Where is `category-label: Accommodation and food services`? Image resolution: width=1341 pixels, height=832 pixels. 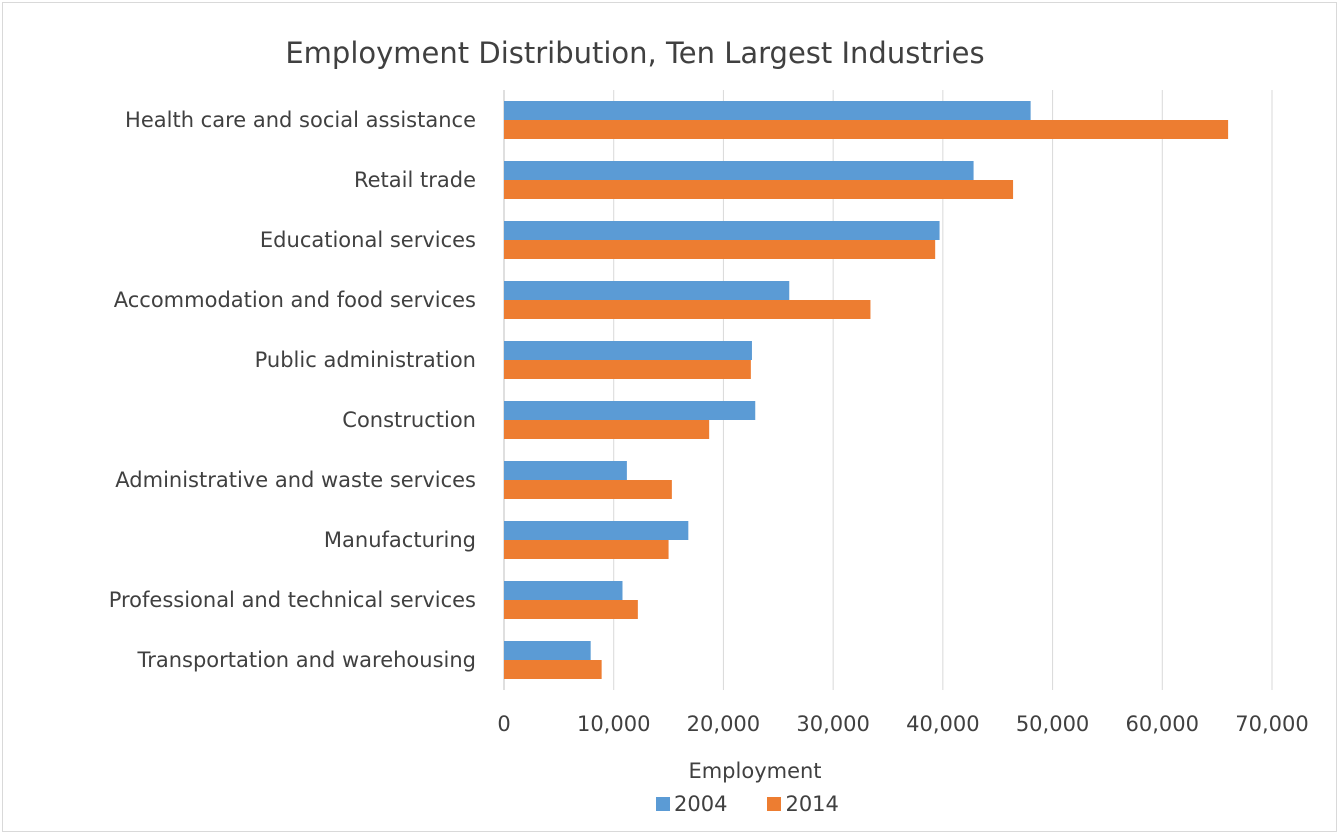 category-label: Accommodation and food services is located at coordinates (294, 300).